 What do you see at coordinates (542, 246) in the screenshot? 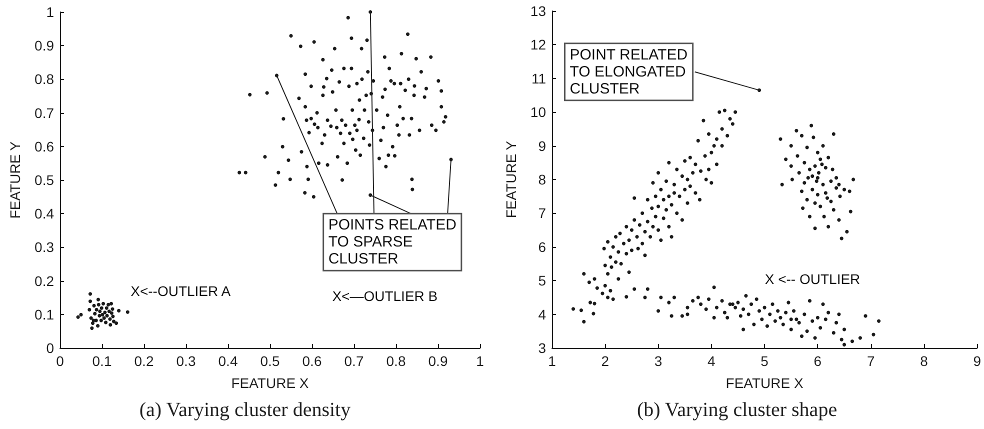
I see `y-tick-label: 6` at bounding box center [542, 246].